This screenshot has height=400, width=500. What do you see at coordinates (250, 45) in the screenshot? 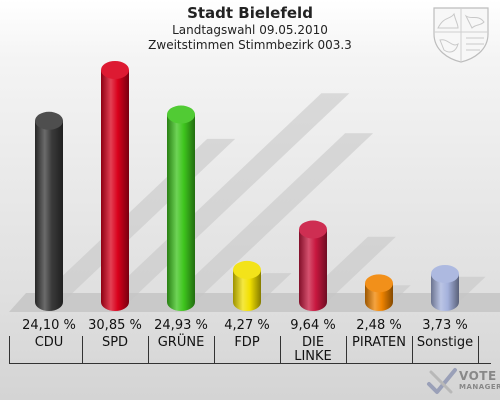
I see `chart-subtitle-2: Zweitstimmen Stimmbezirk 003.3` at bounding box center [250, 45].